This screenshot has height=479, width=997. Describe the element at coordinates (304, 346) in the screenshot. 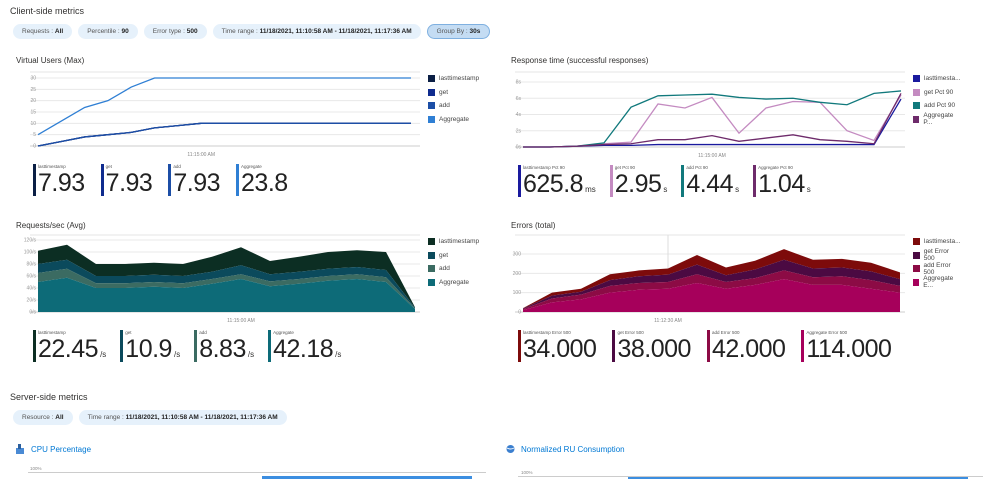

I see `stat-tile: Aggregate 42.18/s` at that location.